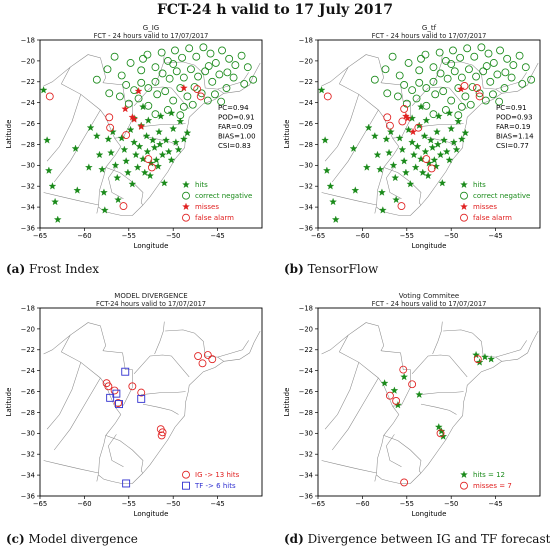 The image size is (550, 553). Describe the element at coordinates (485, 207) in the screenshot. I see `legend-label: misses` at that location.